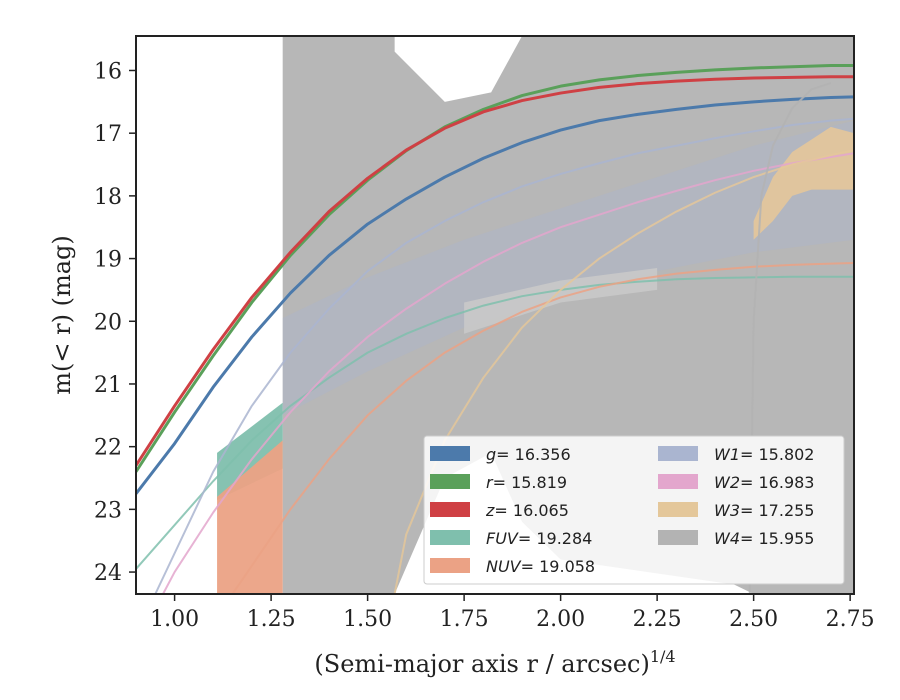 The image size is (900, 700). Describe the element at coordinates (558, 566) in the screenshot. I see `legend-band-value: = 19.058` at that location.